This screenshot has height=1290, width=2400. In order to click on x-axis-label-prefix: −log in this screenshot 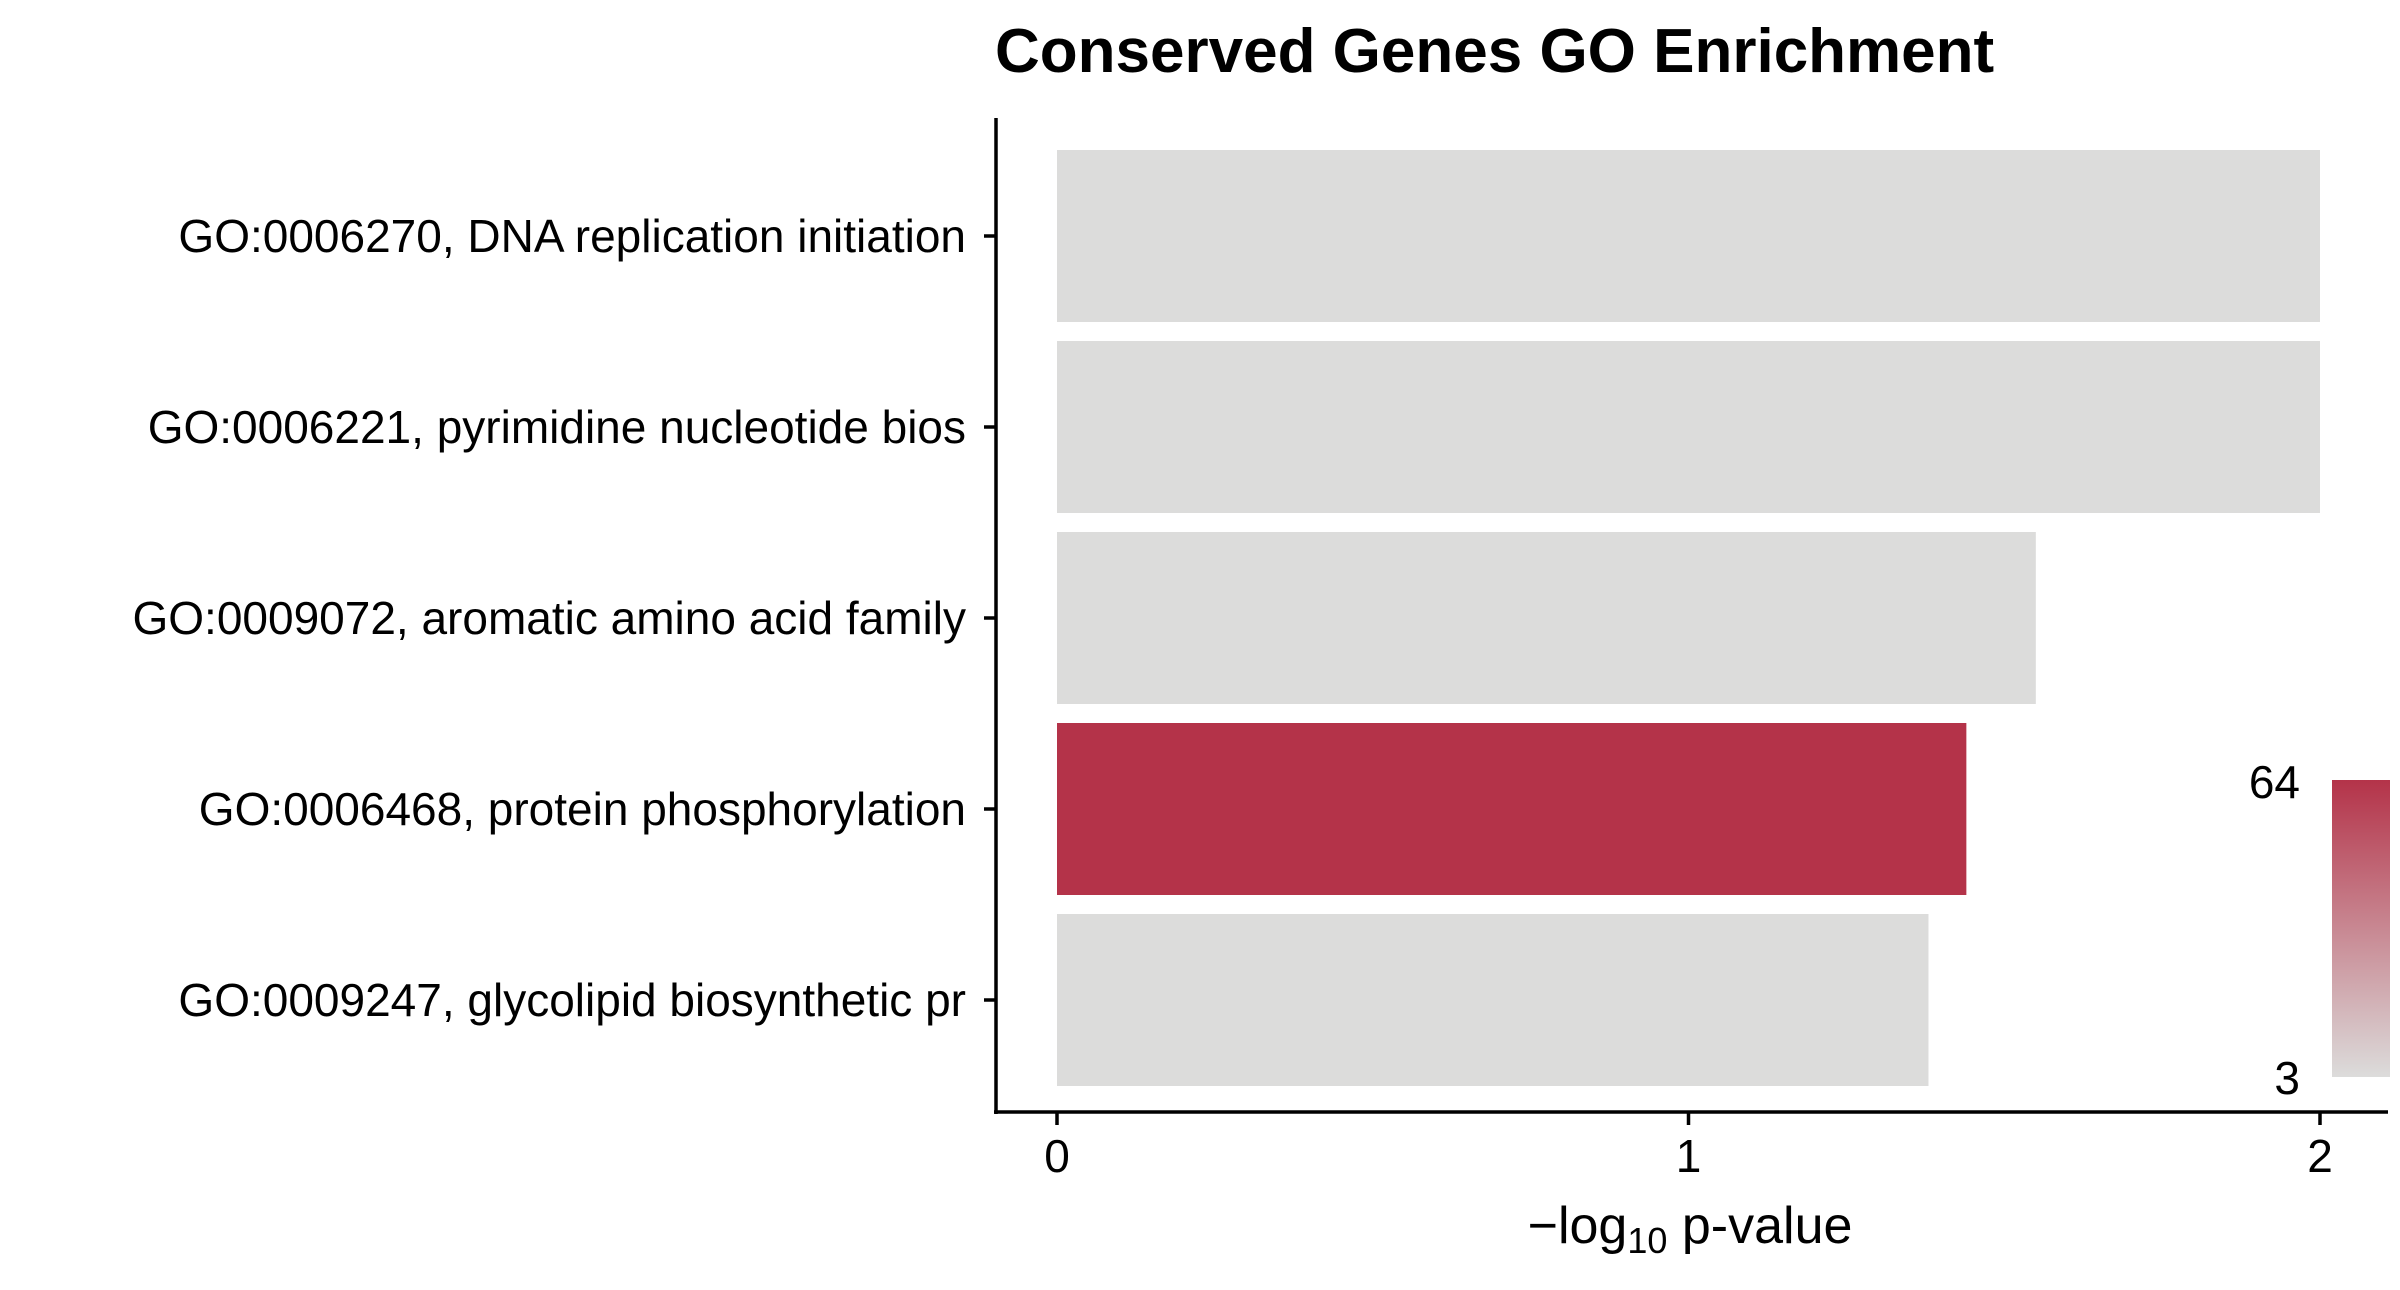, I will do `click(1578, 1226)`.